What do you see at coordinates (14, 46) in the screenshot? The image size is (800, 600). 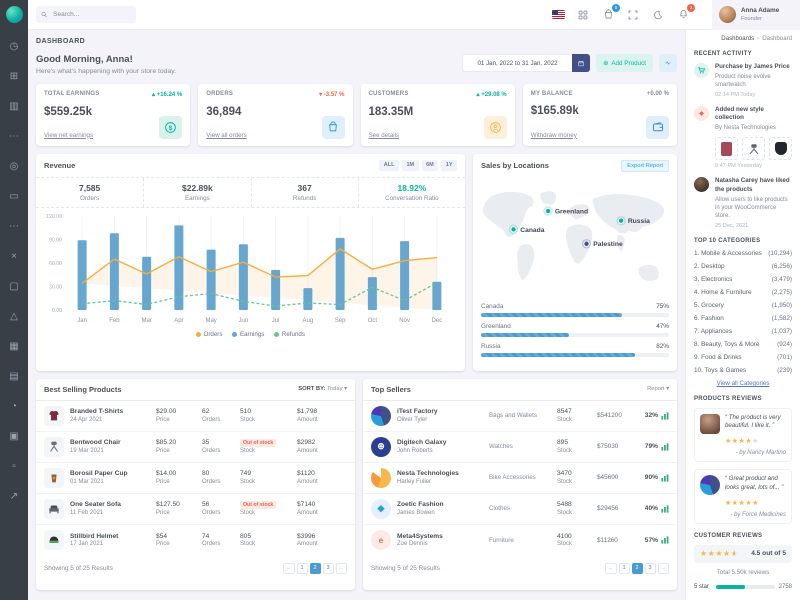 I see `sidebar-item-dashboards: ◷` at bounding box center [14, 46].